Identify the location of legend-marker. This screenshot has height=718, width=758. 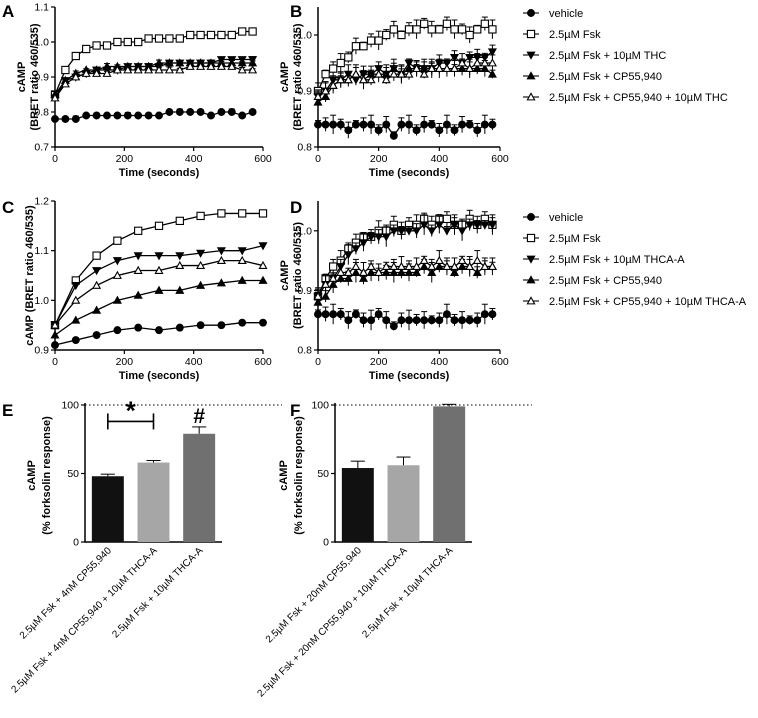
(531, 55).